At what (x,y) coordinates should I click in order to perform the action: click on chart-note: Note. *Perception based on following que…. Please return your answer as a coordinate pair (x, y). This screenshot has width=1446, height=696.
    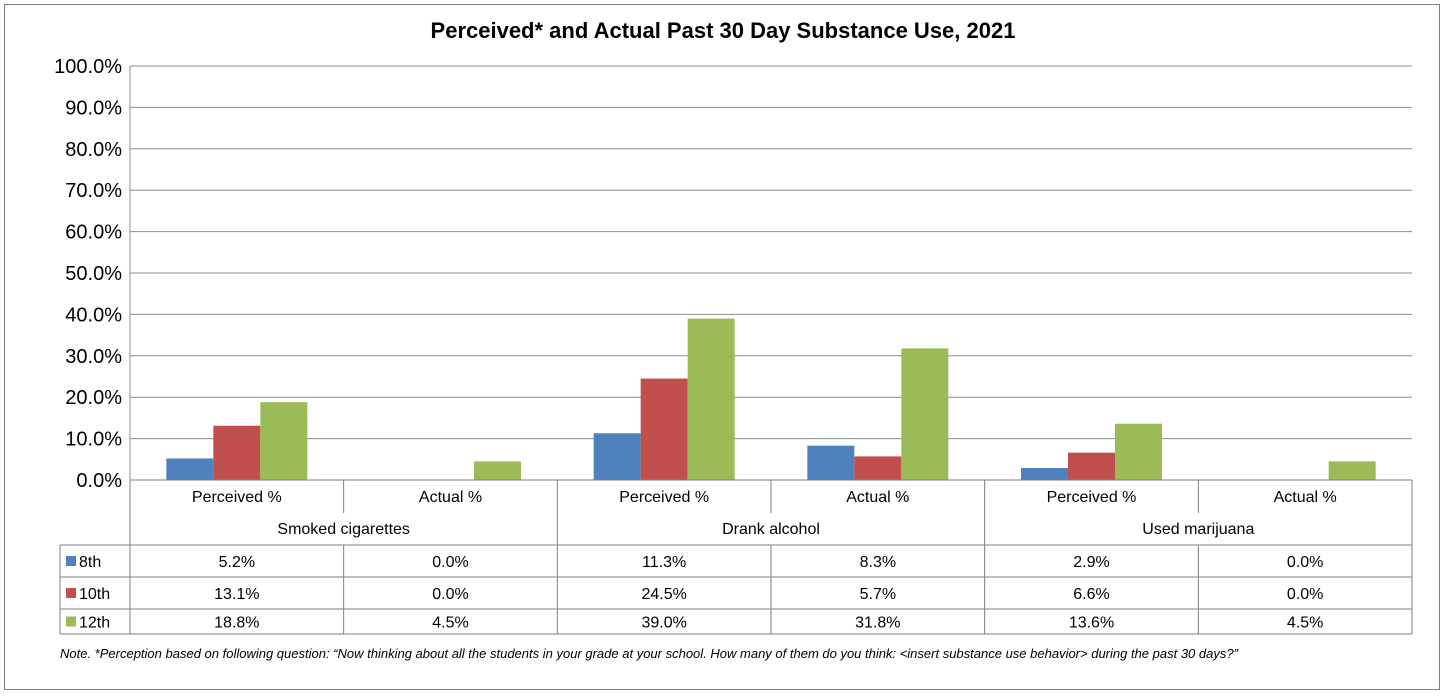
    Looking at the image, I should click on (649, 653).